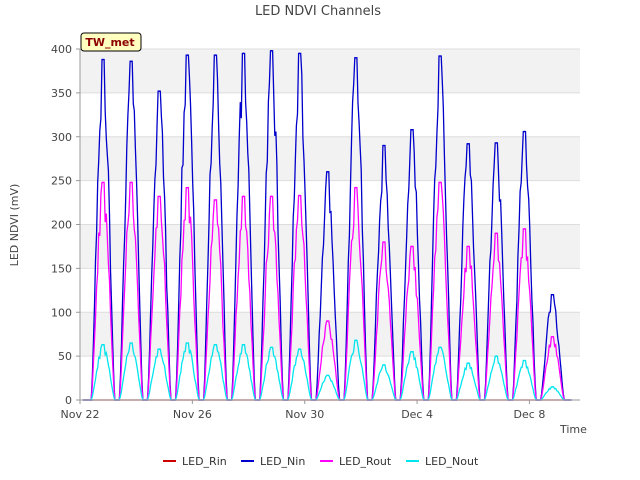 The image size is (640, 480). Describe the element at coordinates (365, 461) in the screenshot. I see `legend-label-led-rout: LED_Rout` at that location.